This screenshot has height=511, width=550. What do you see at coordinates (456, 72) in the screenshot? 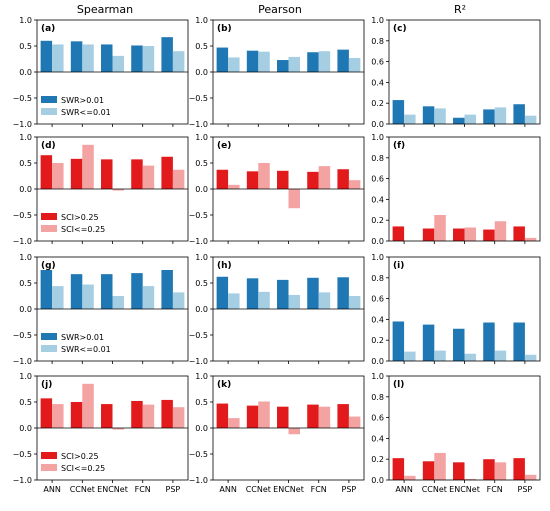
I see `panel-c: 0.0 0.2 0.4 0.6 0.8 1.0 (c)` at bounding box center [456, 72].